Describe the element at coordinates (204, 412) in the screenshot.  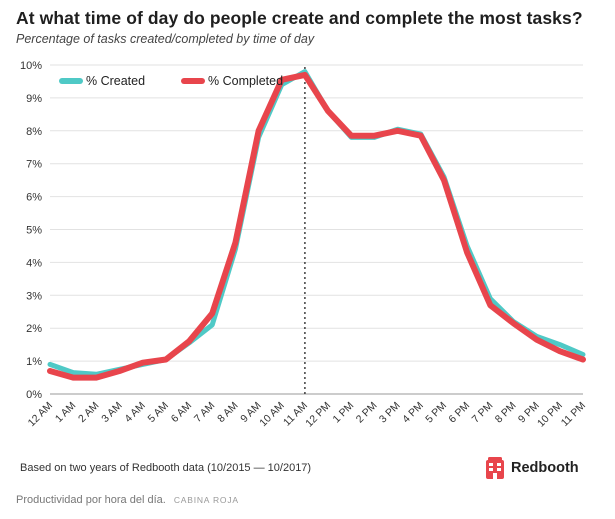
I see `x-tick-label: 7 AM` at that location.